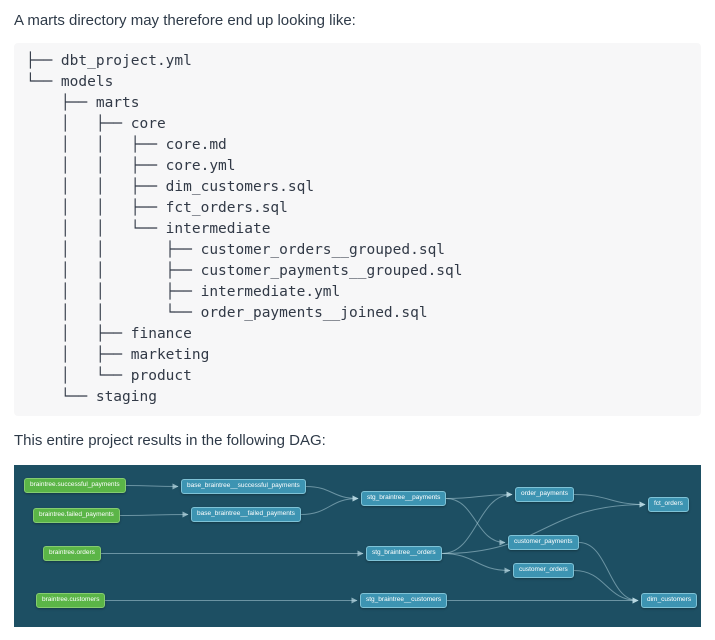 The width and height of the screenshot is (715, 640). I want to click on dag-node-customer_payments: customer_payments, so click(543, 542).